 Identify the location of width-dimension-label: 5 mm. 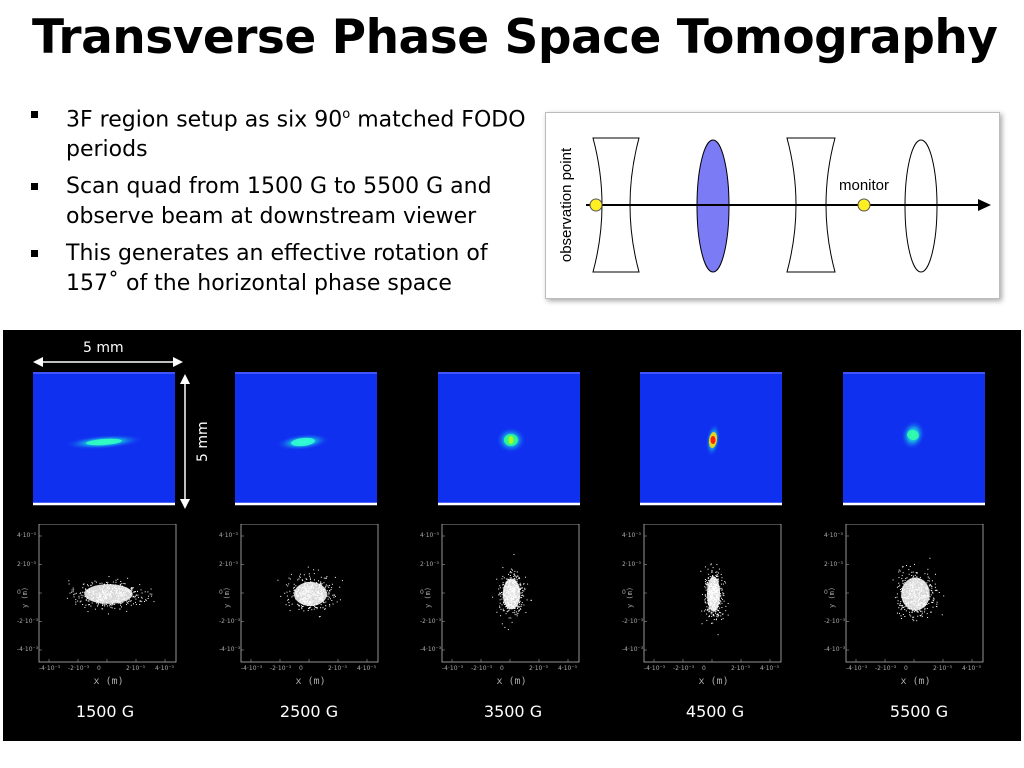
(103, 348).